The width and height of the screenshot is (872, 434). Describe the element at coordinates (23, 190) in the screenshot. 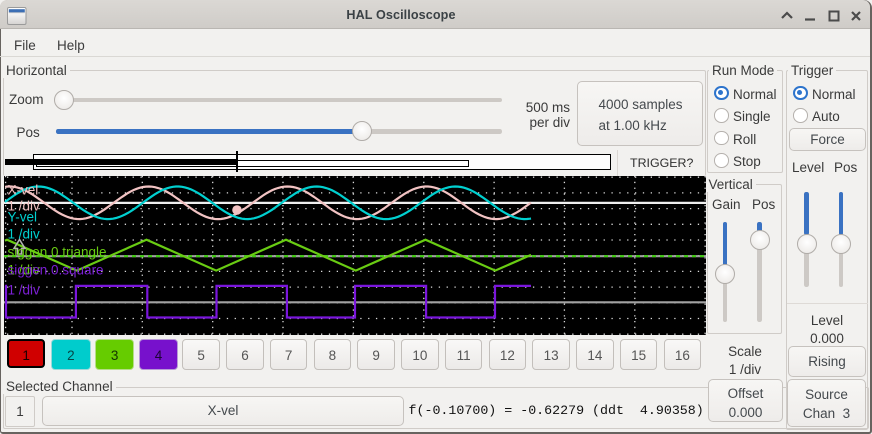

I see `svg-text: X-vel` at that location.